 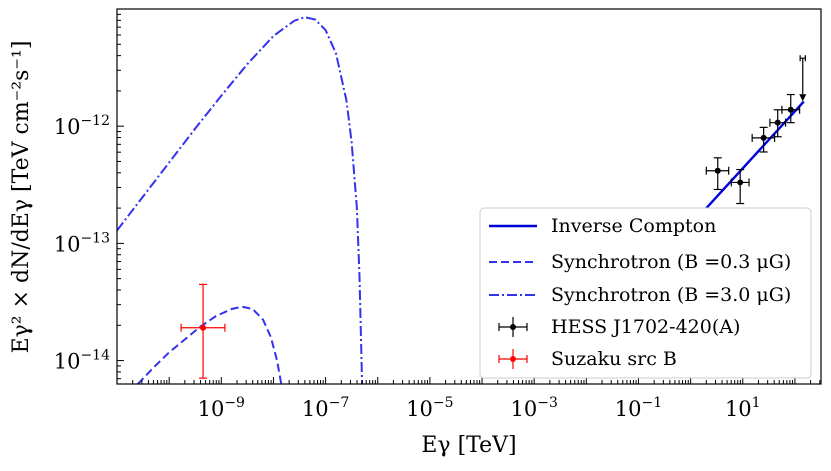 I want to click on legend-label-hess: HESS J1702-420(A), so click(x=645, y=327).